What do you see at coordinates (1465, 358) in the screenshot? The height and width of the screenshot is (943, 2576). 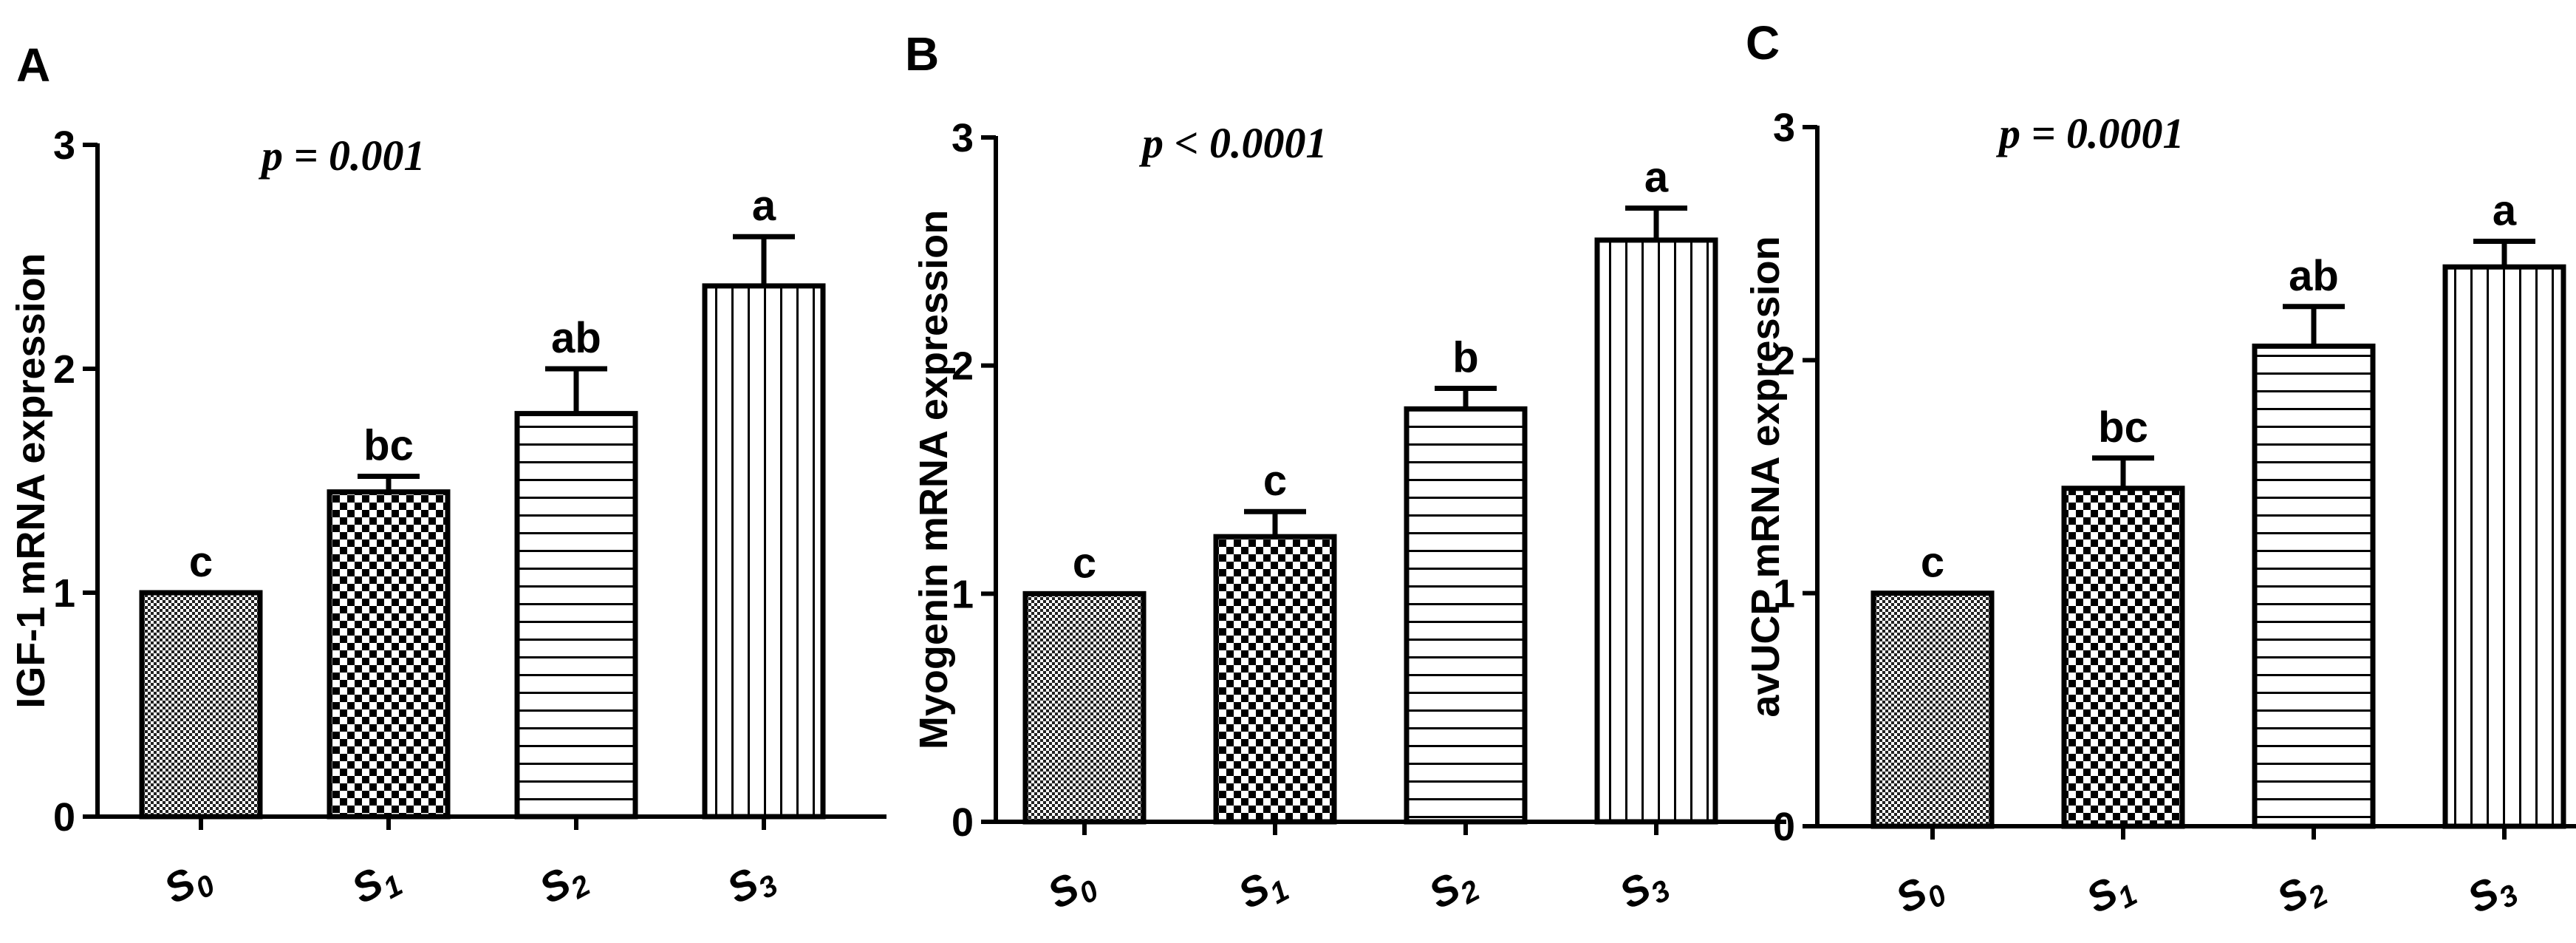 I see `significance-label: b` at bounding box center [1465, 358].